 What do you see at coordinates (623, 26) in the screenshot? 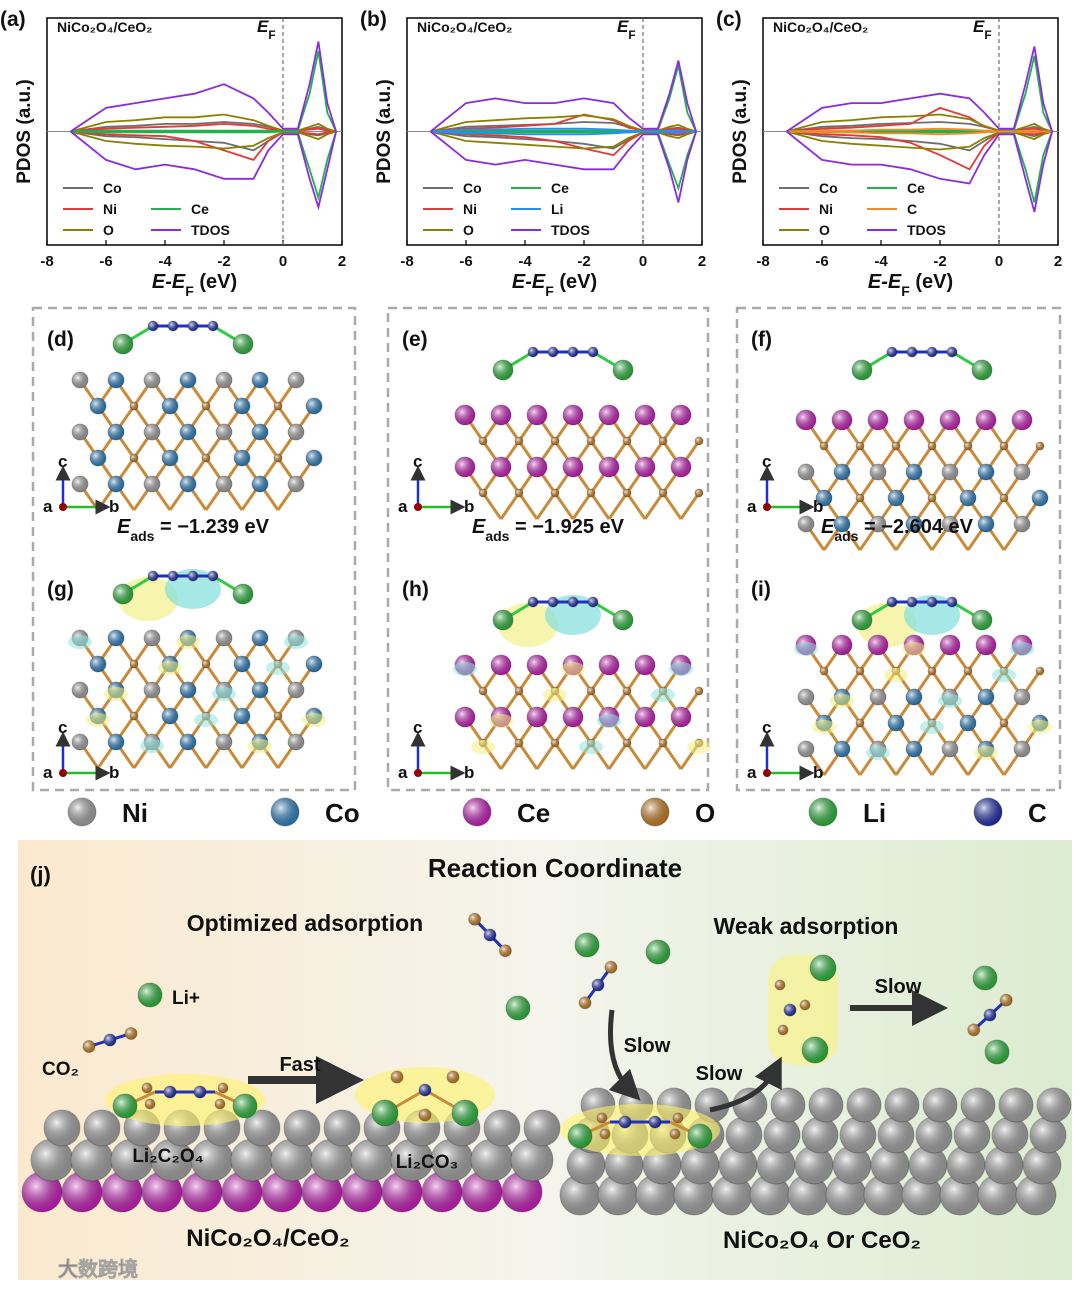
I see `fermi-label-part: E` at bounding box center [623, 26].